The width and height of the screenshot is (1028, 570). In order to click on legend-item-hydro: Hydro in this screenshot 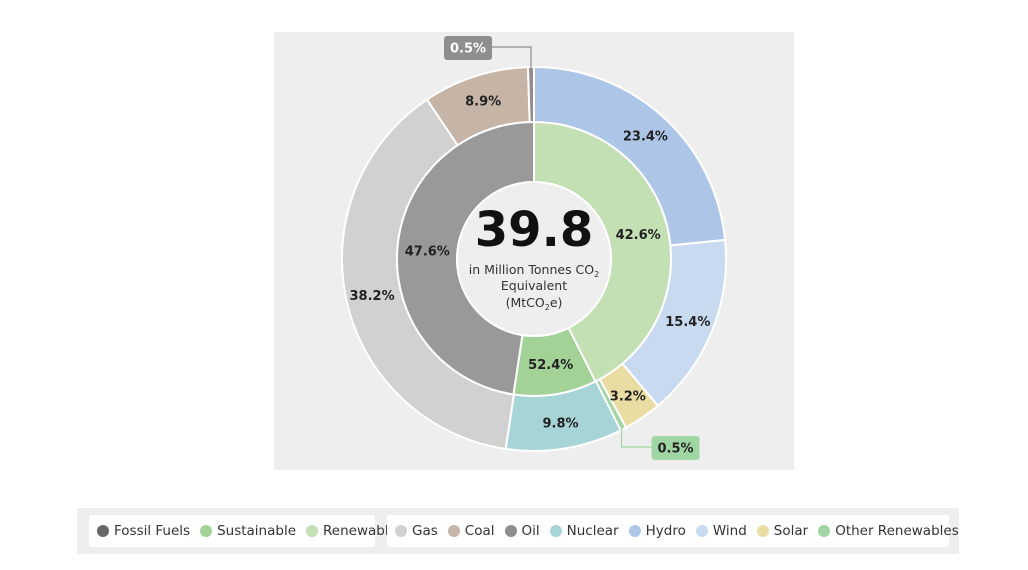, I will do `click(657, 531)`.